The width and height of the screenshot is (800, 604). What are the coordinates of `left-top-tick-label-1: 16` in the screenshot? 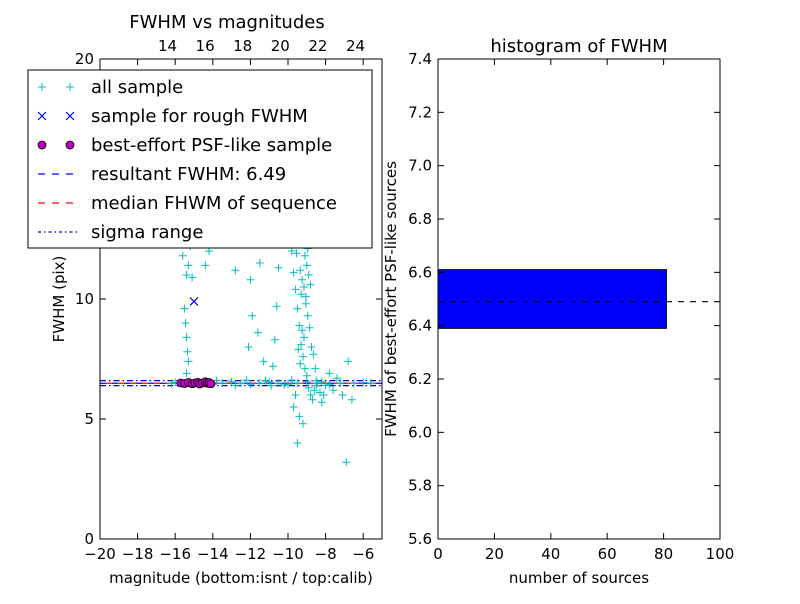 It's located at (205, 46).